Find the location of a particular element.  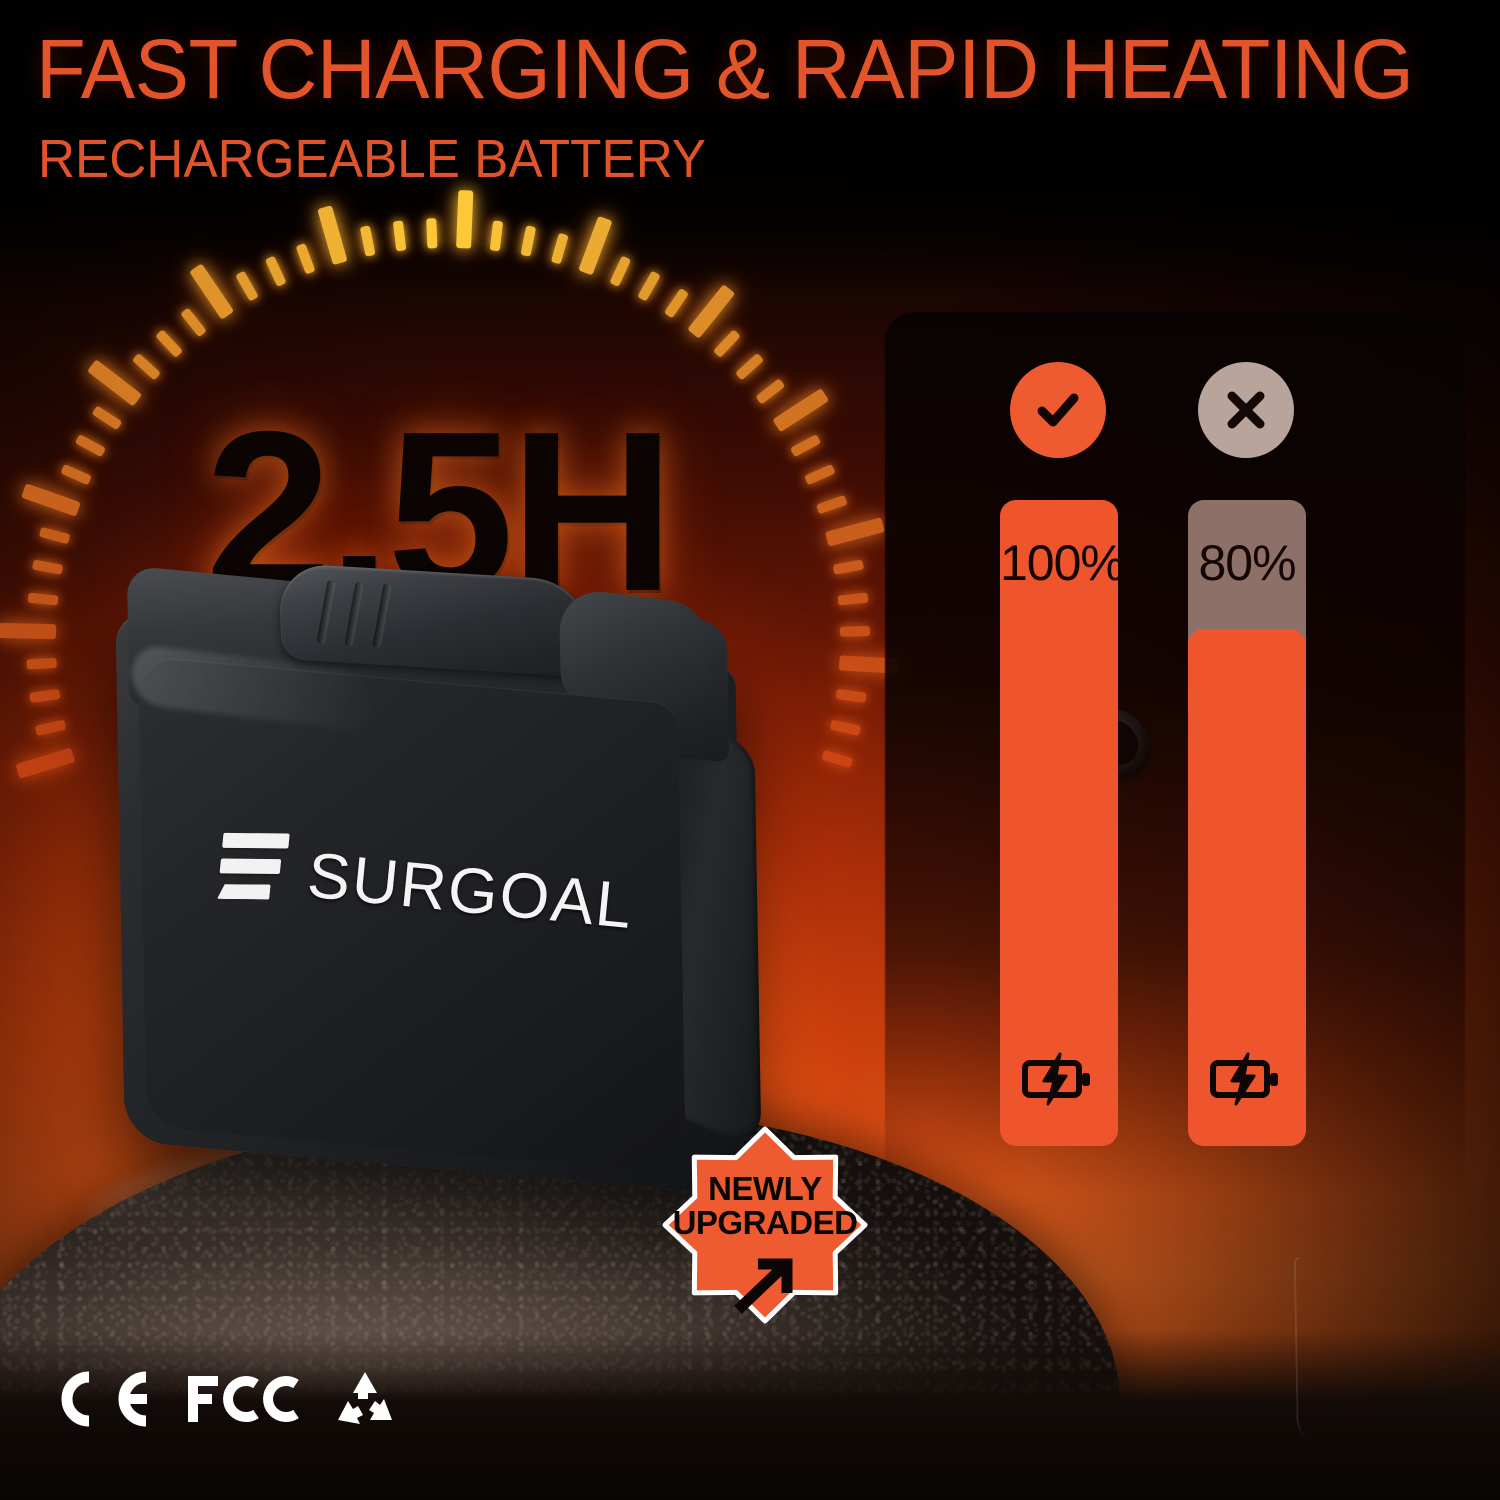

battery-bar-full: 100% is located at coordinates (1059, 823).